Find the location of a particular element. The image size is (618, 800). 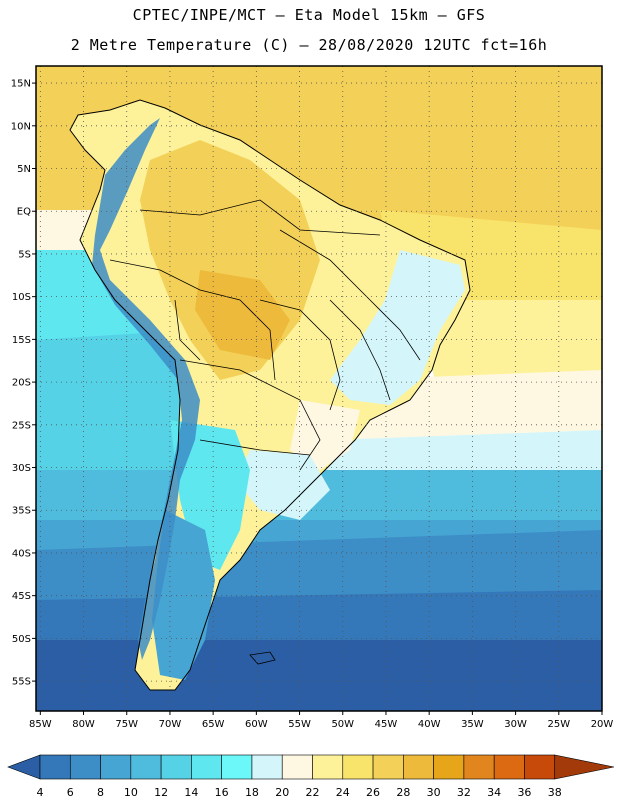

lon-label: 65W is located at coordinates (213, 724).